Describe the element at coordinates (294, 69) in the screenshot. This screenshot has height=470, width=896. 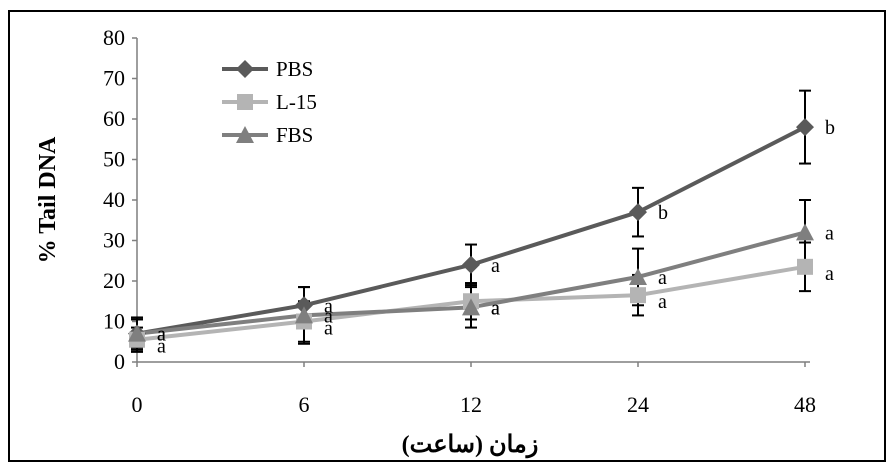
I see `legend-label: PBS` at that location.